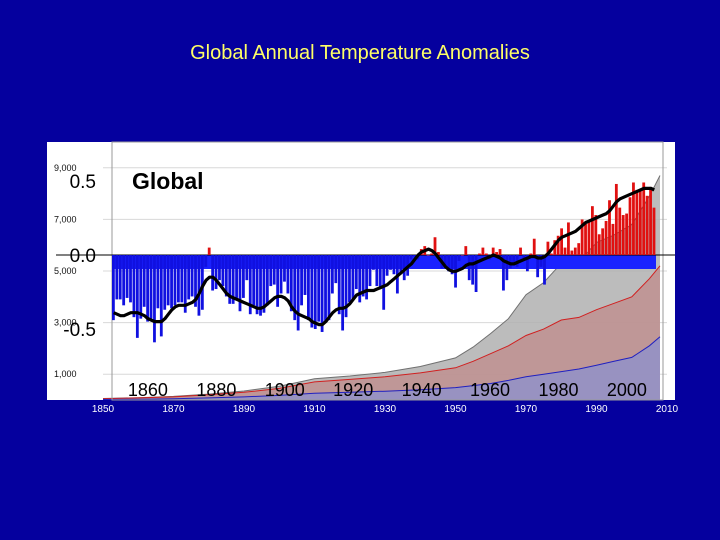  Describe the element at coordinates (103, 409) in the screenshot. I see `emissions-x-tick-label: 1850` at that location.